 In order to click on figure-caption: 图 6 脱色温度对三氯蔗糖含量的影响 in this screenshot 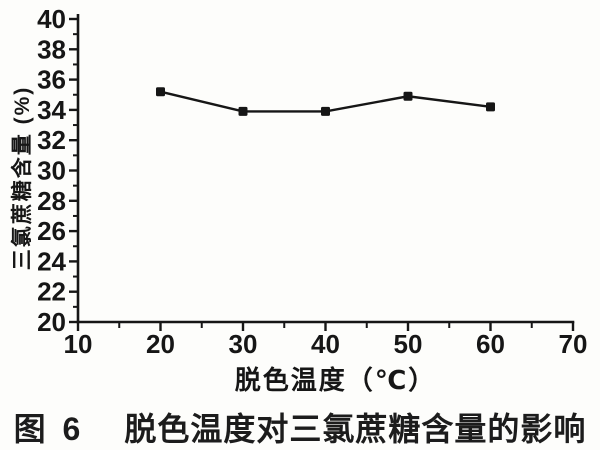, I will do `click(300, 427)`.